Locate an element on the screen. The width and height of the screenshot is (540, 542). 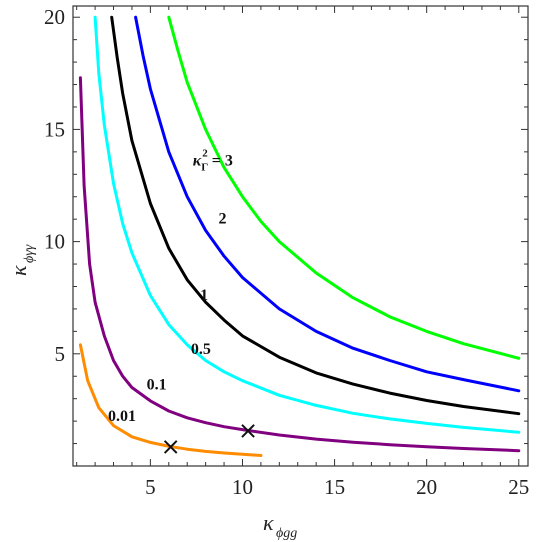
y-tick-label: 10 is located at coordinates (54, 242).